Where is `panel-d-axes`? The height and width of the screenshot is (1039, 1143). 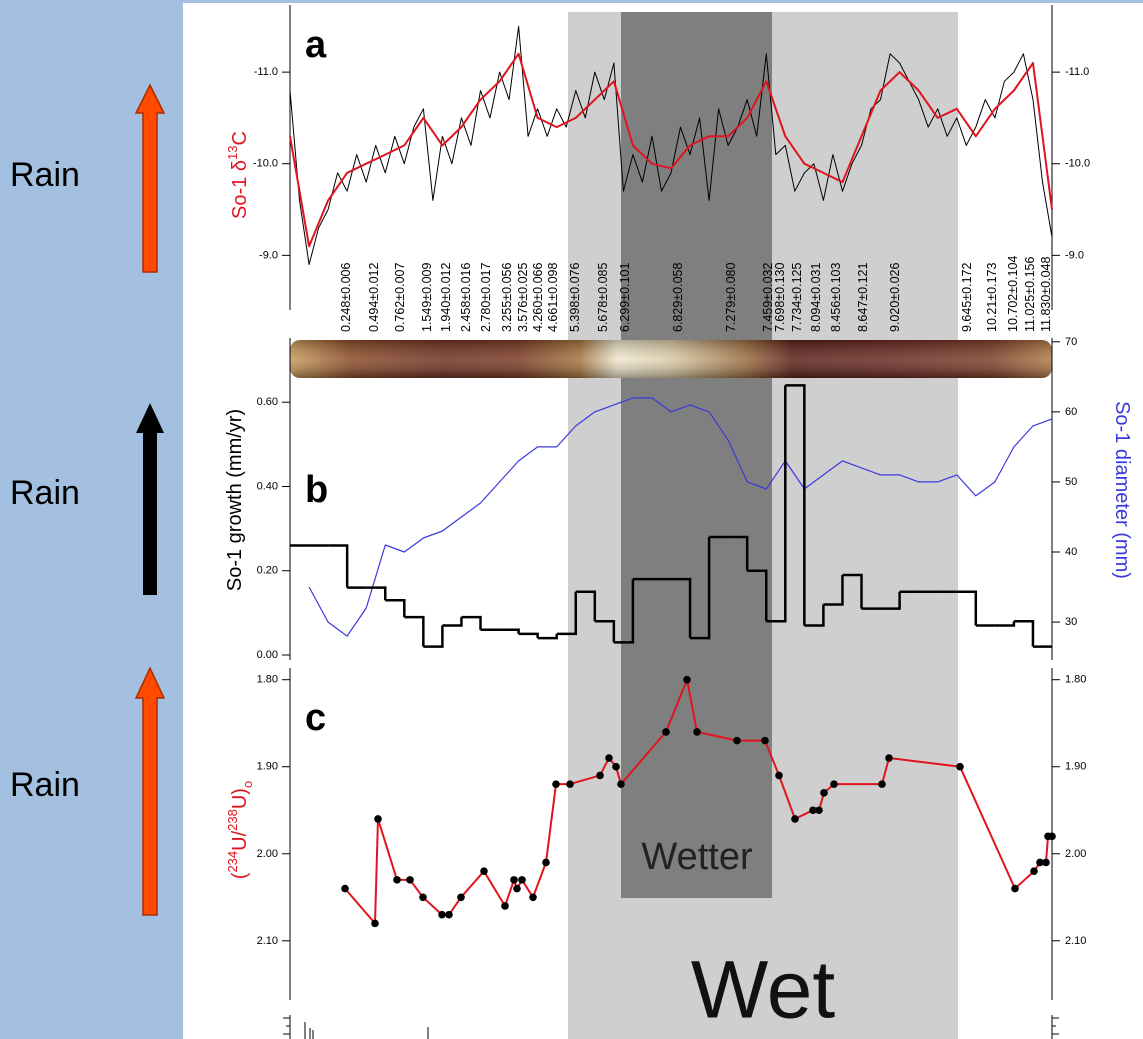 panel-d-axes is located at coordinates (671, 1027).